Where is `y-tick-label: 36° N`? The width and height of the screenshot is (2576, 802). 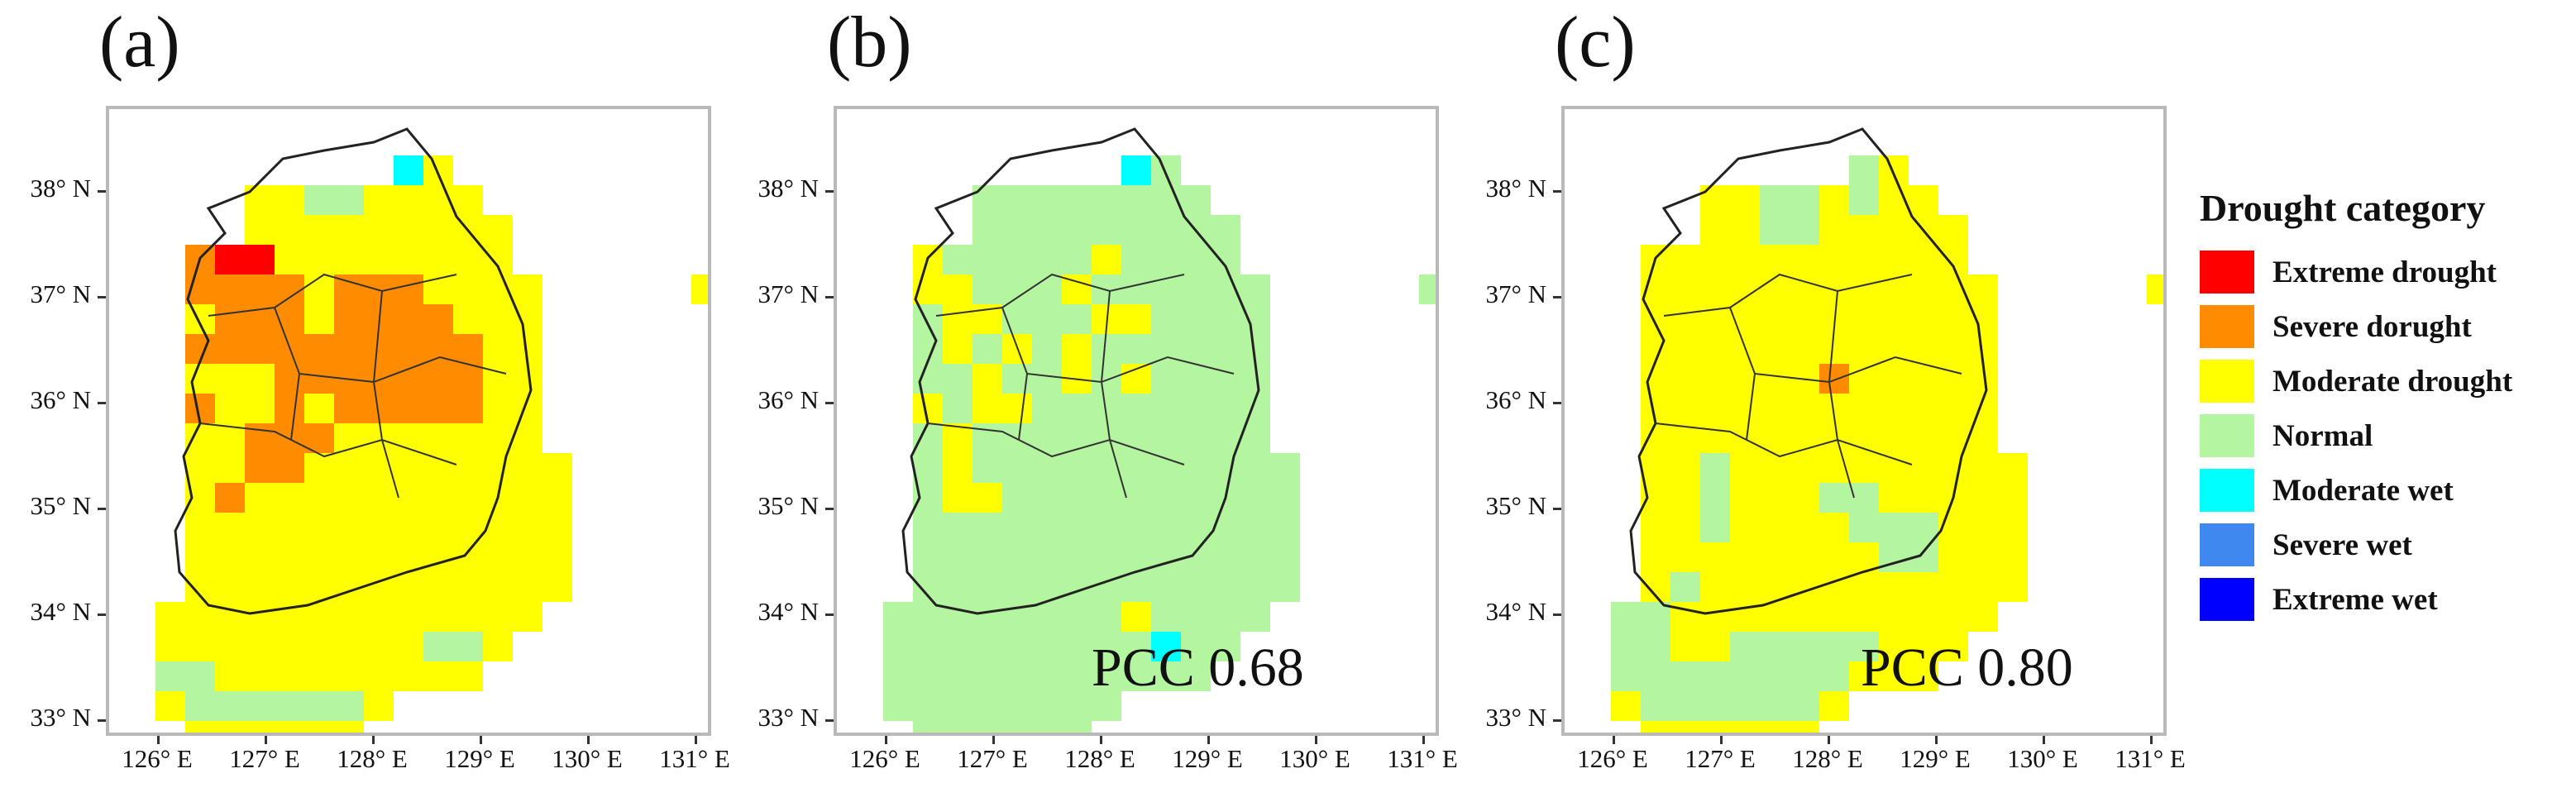
y-tick-label: 36° N is located at coordinates (788, 399).